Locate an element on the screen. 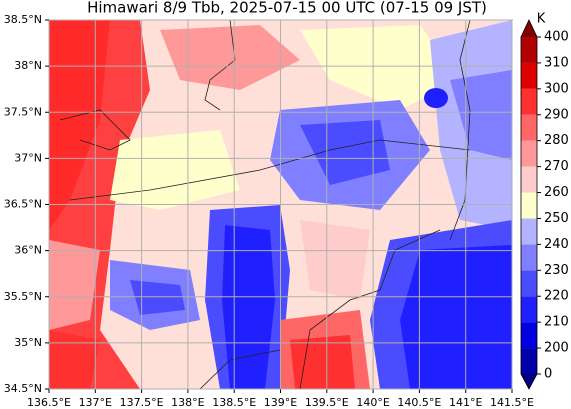 This screenshot has width=571, height=409. colorbar-label: 400 is located at coordinates (556, 37).